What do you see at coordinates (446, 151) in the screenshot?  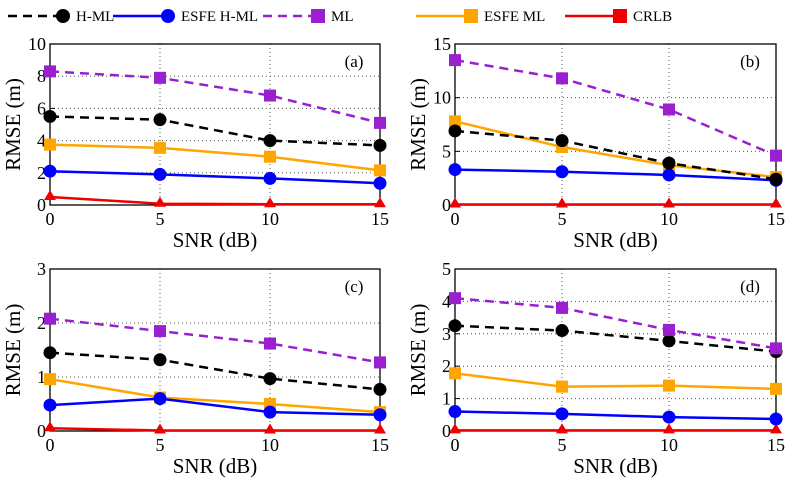 I see `y-tick-label: 5` at bounding box center [446, 151].